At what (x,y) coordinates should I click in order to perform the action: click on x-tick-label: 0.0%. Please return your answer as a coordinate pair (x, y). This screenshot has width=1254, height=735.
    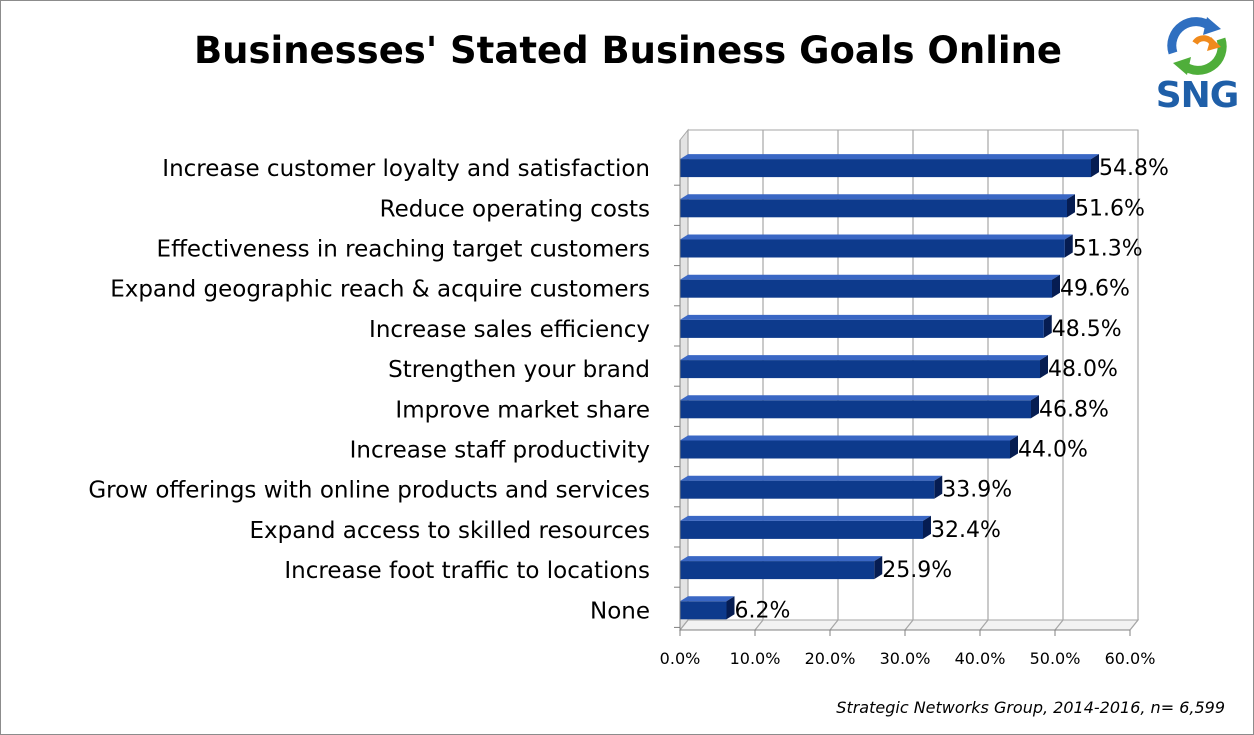
    Looking at the image, I should click on (680, 658).